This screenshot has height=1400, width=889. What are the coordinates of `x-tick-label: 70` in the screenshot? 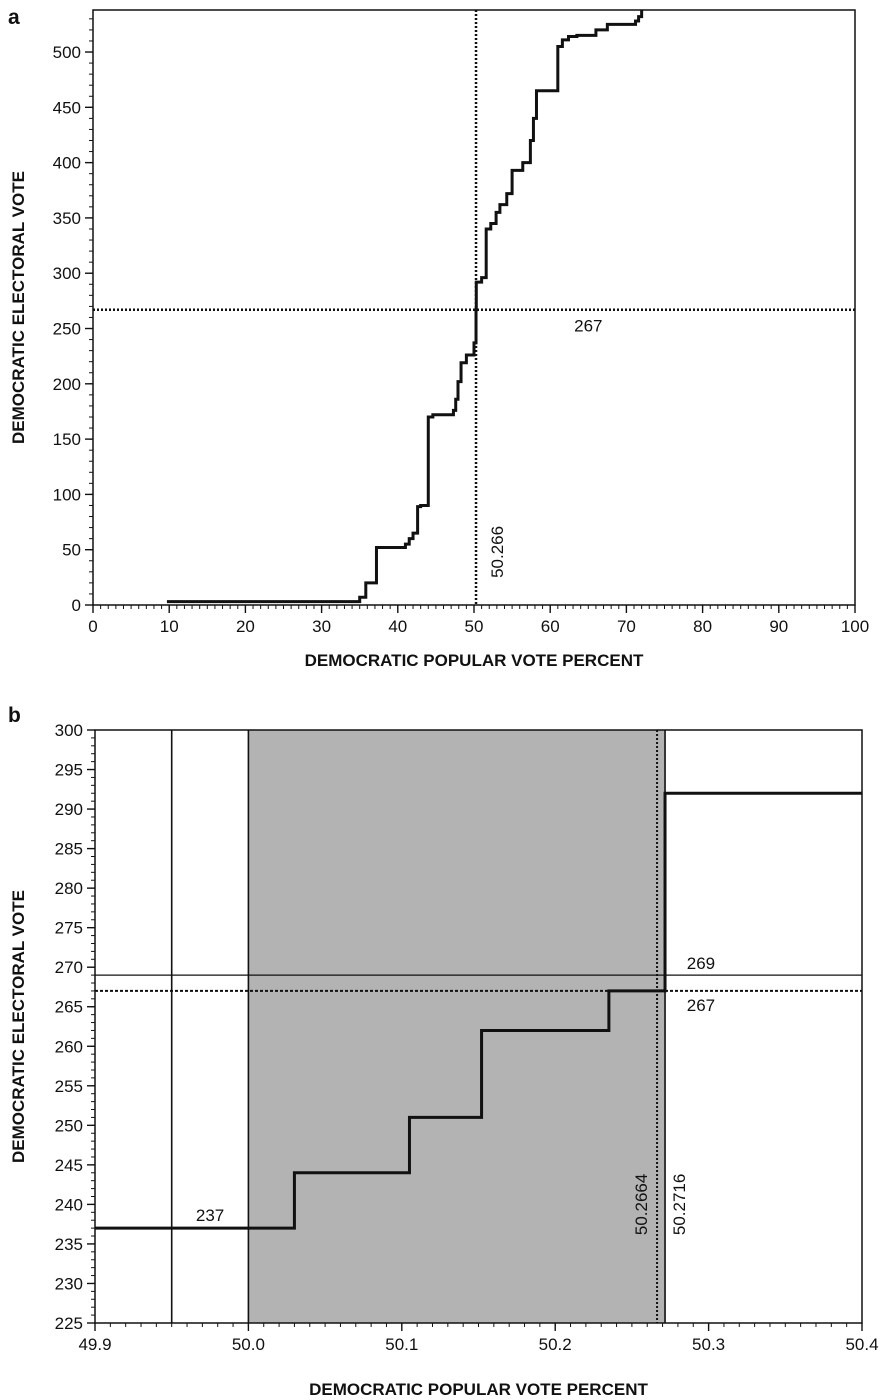 It's located at (626, 626).